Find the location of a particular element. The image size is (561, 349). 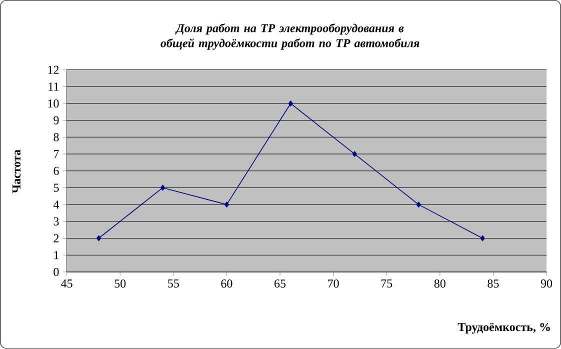

x-tick-label: 80 is located at coordinates (440, 284).